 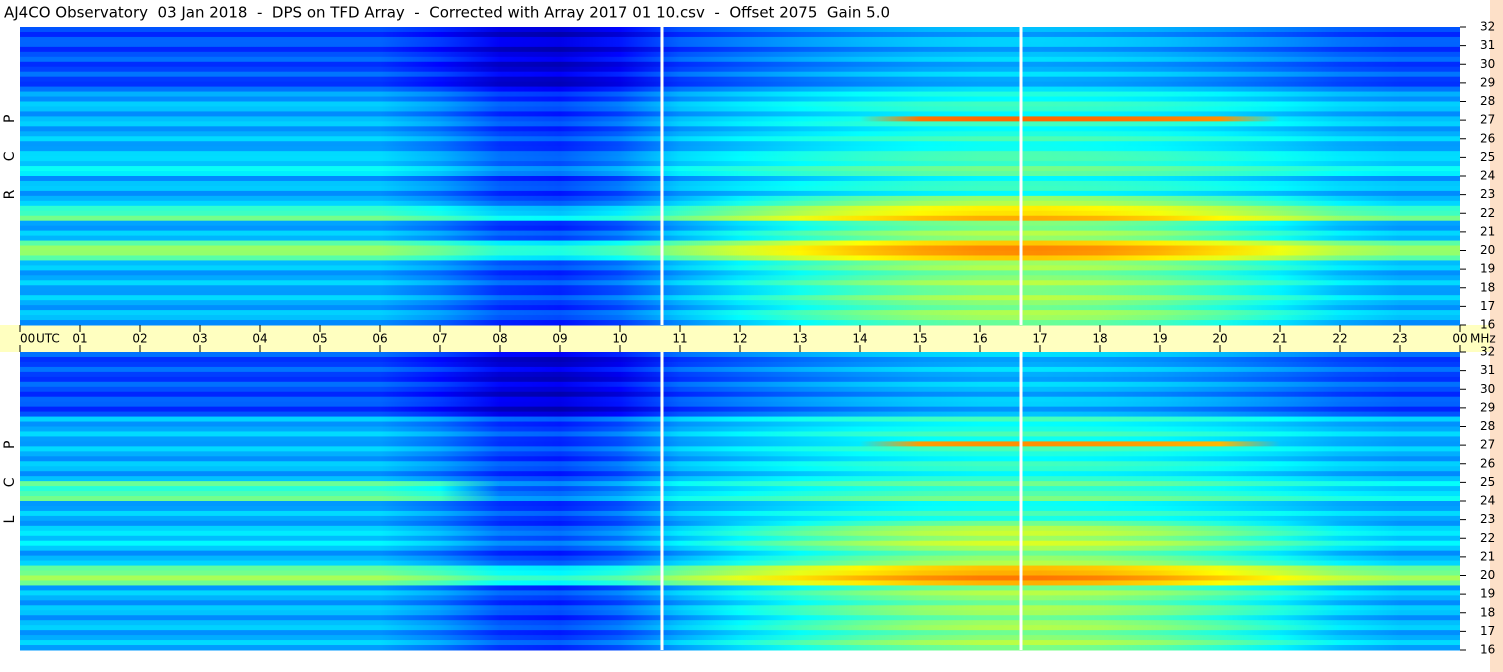 I want to click on x-tick-label: 07, so click(x=439, y=339).